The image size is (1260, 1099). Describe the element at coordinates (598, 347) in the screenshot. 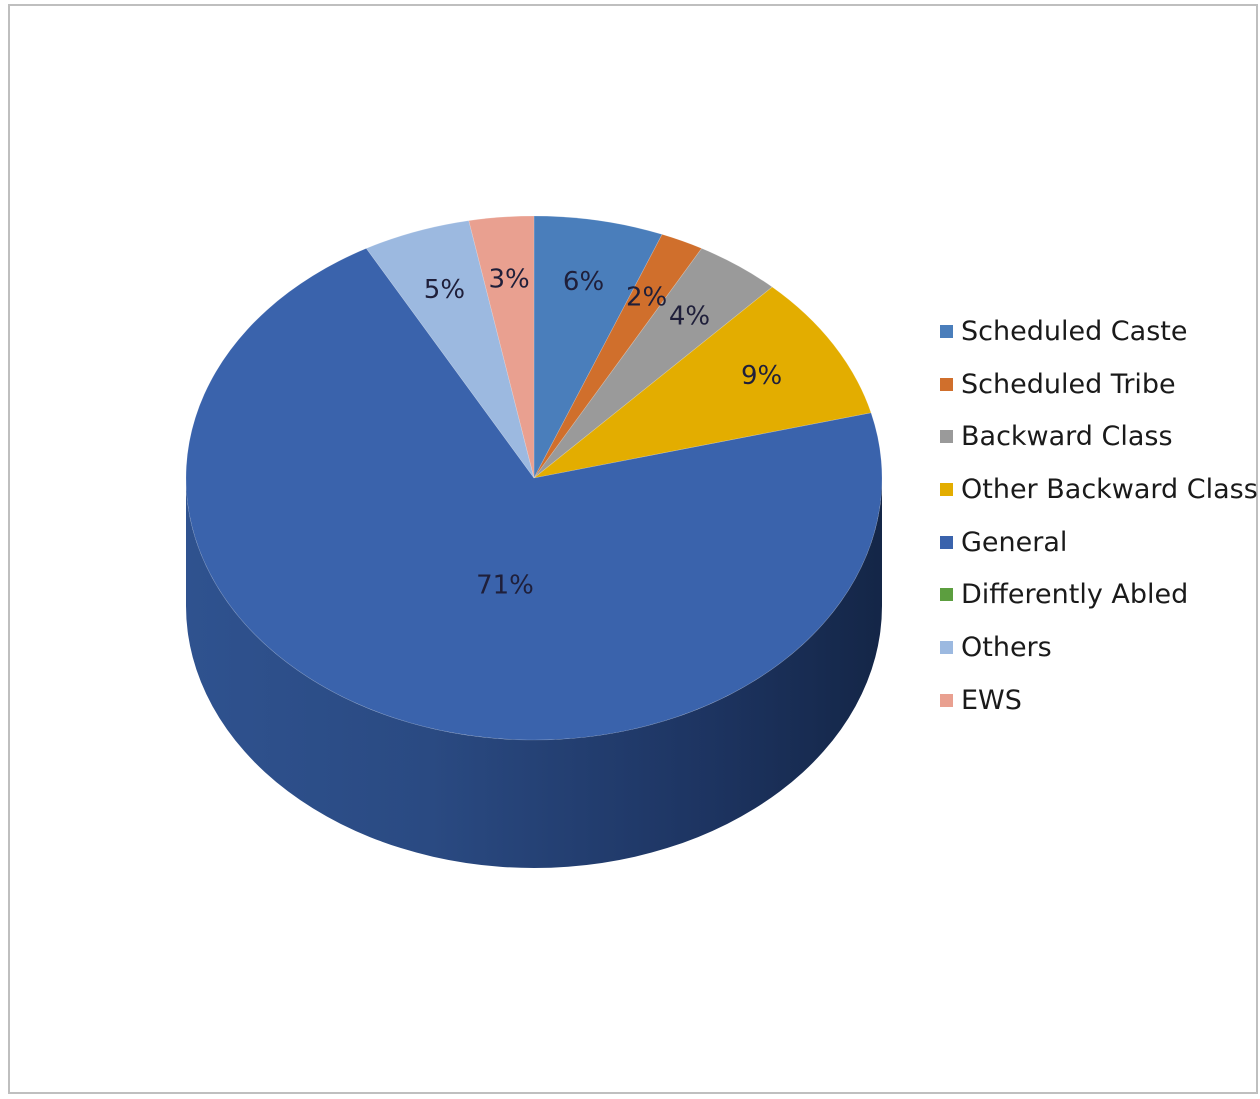

I see `pie-slice-scheduled-caste` at that location.